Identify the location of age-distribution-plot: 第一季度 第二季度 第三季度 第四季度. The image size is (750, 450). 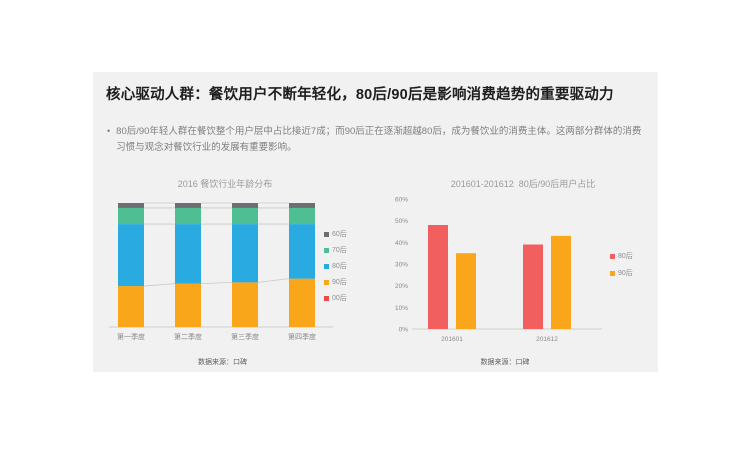
(221, 271).